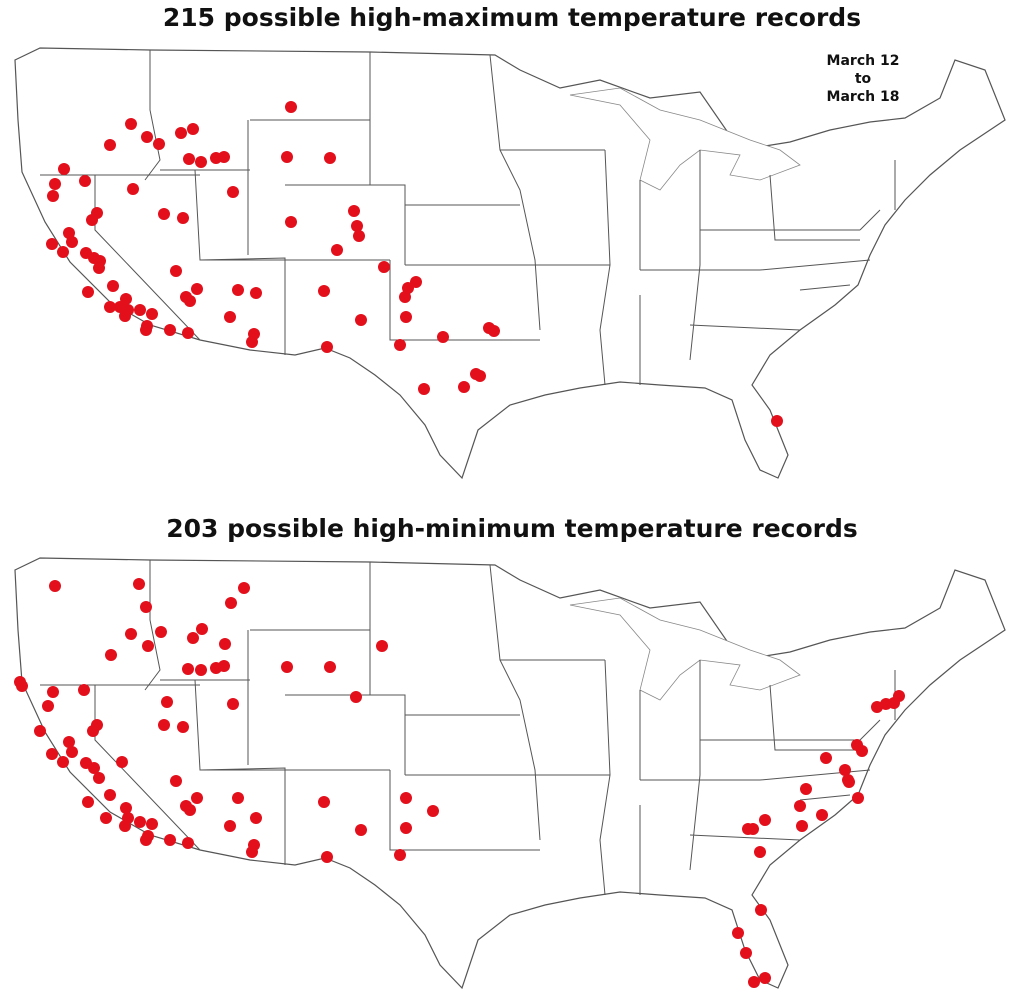  I want to click on date-range: March 18, so click(863, 97).